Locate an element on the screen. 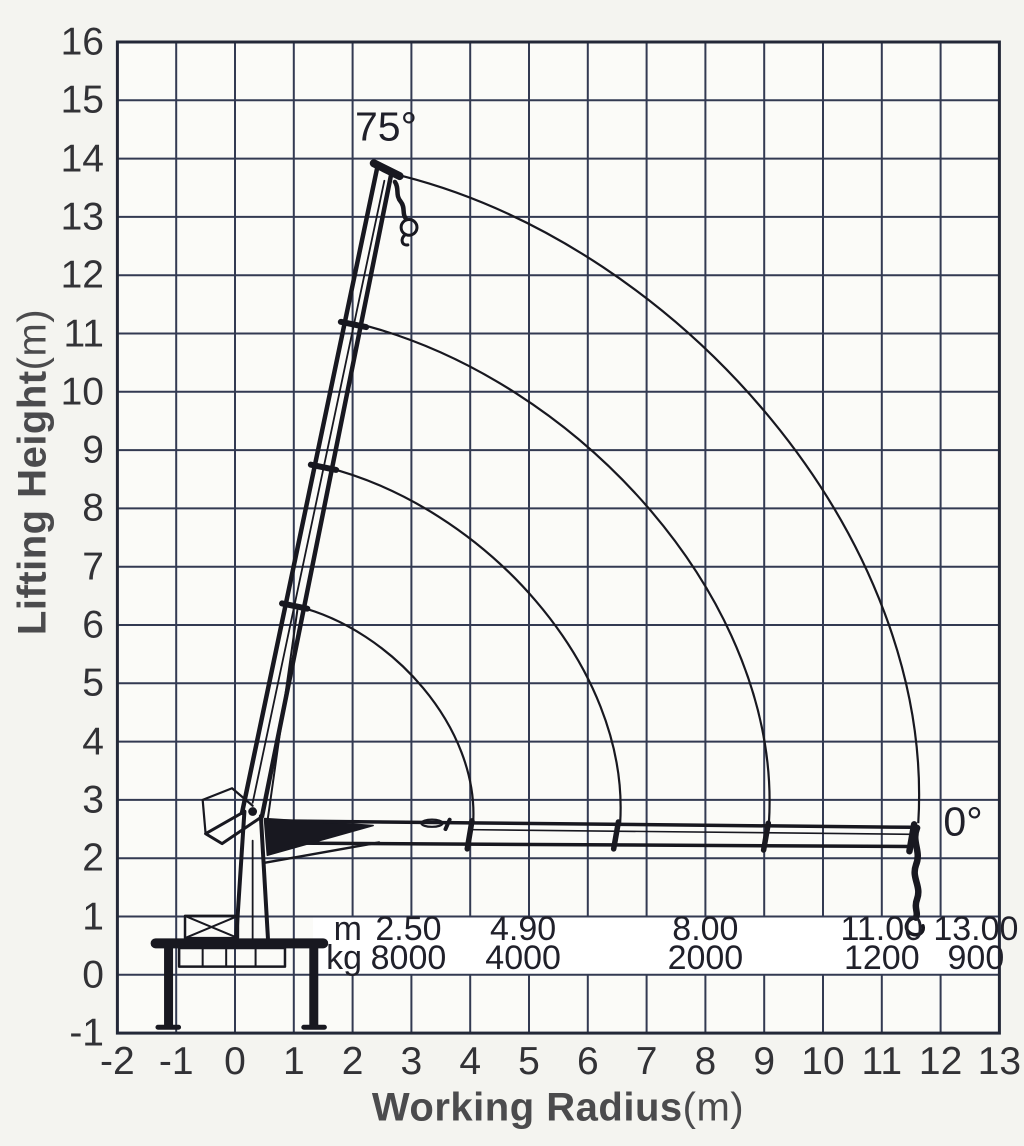 The width and height of the screenshot is (1024, 1146). boom-0-brace is located at coordinates (321, 852).